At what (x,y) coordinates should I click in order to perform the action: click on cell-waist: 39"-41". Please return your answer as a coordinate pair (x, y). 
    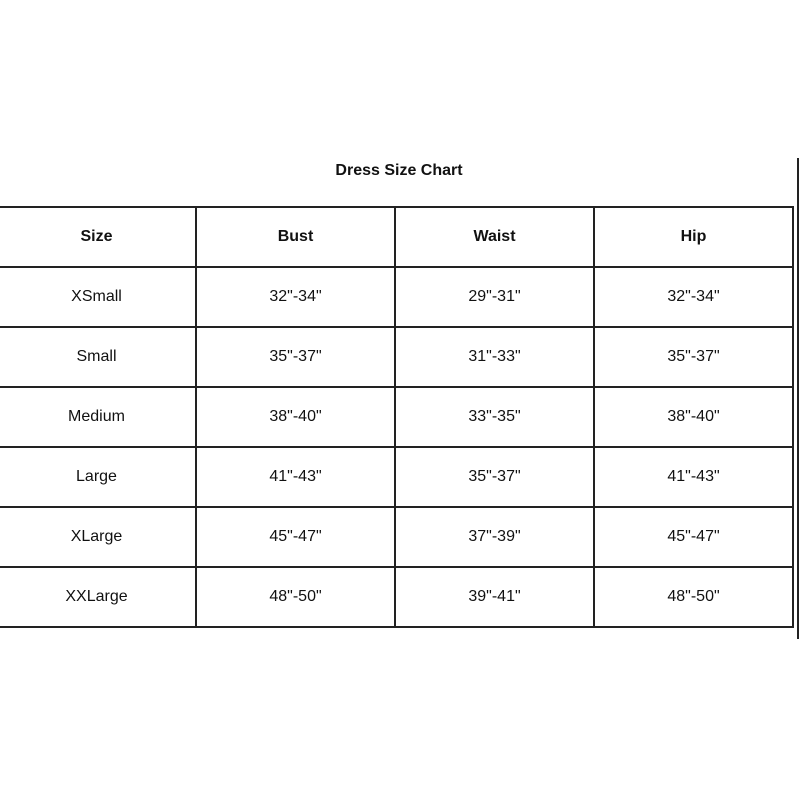
    Looking at the image, I should click on (494, 597).